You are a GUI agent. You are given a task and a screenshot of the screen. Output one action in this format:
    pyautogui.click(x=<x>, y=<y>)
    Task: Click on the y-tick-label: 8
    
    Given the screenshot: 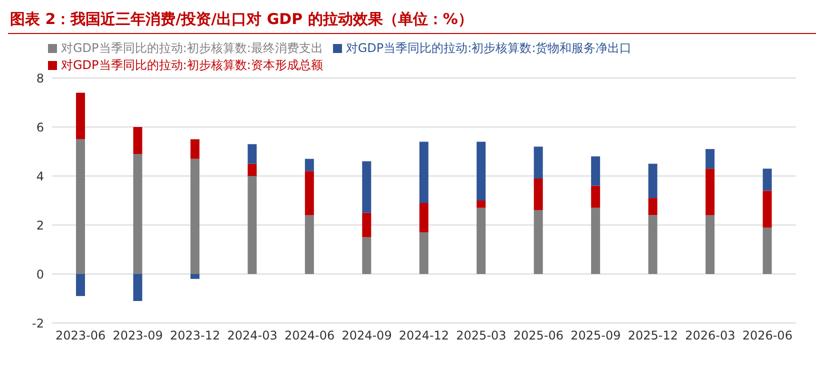 What is the action you would take?
    pyautogui.click(x=40, y=78)
    